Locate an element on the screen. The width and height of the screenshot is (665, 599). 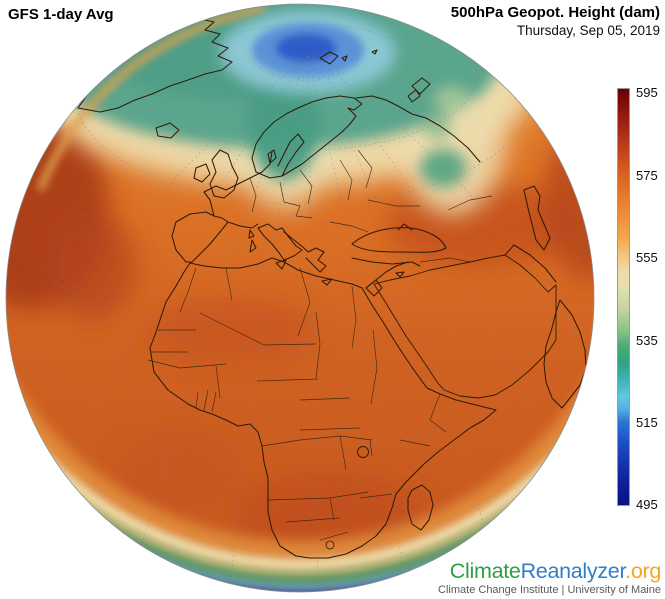
logo-part-reanalyzer: Reanalyzer is located at coordinates (573, 571).